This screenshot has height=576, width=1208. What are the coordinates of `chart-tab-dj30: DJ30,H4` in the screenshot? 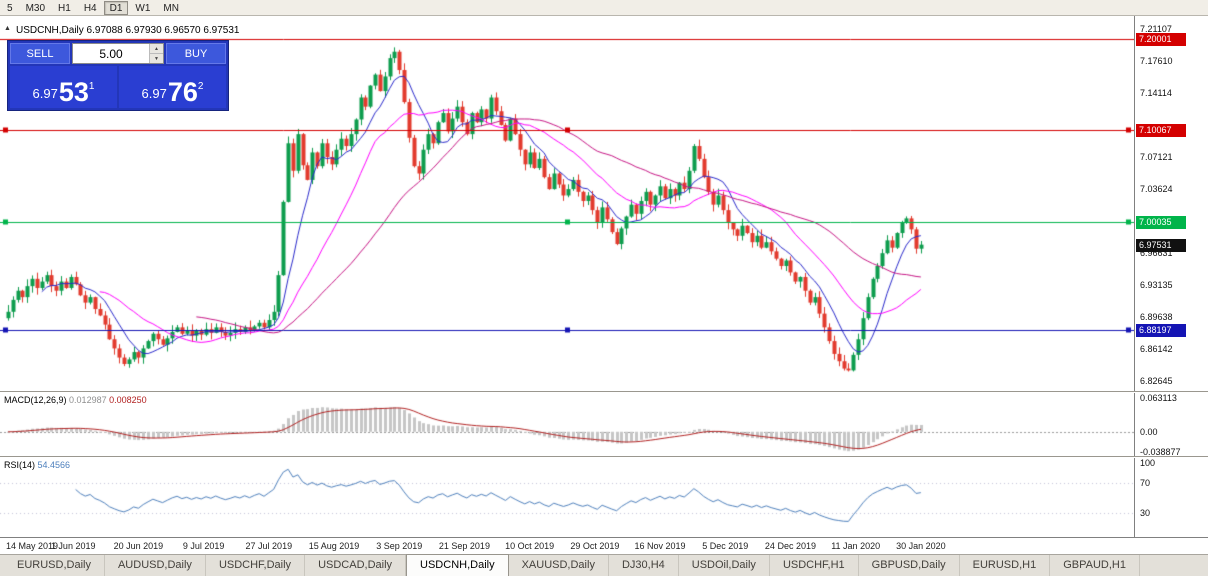 It's located at (644, 565).